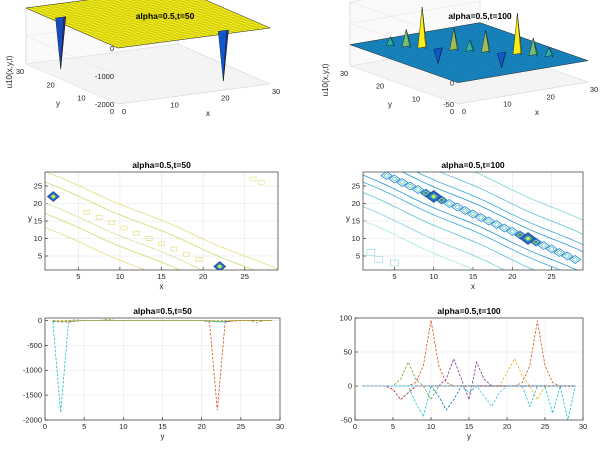 The width and height of the screenshot is (600, 468). What do you see at coordinates (469, 353) in the screenshot?
I see `series-line-x=22` at bounding box center [469, 353].